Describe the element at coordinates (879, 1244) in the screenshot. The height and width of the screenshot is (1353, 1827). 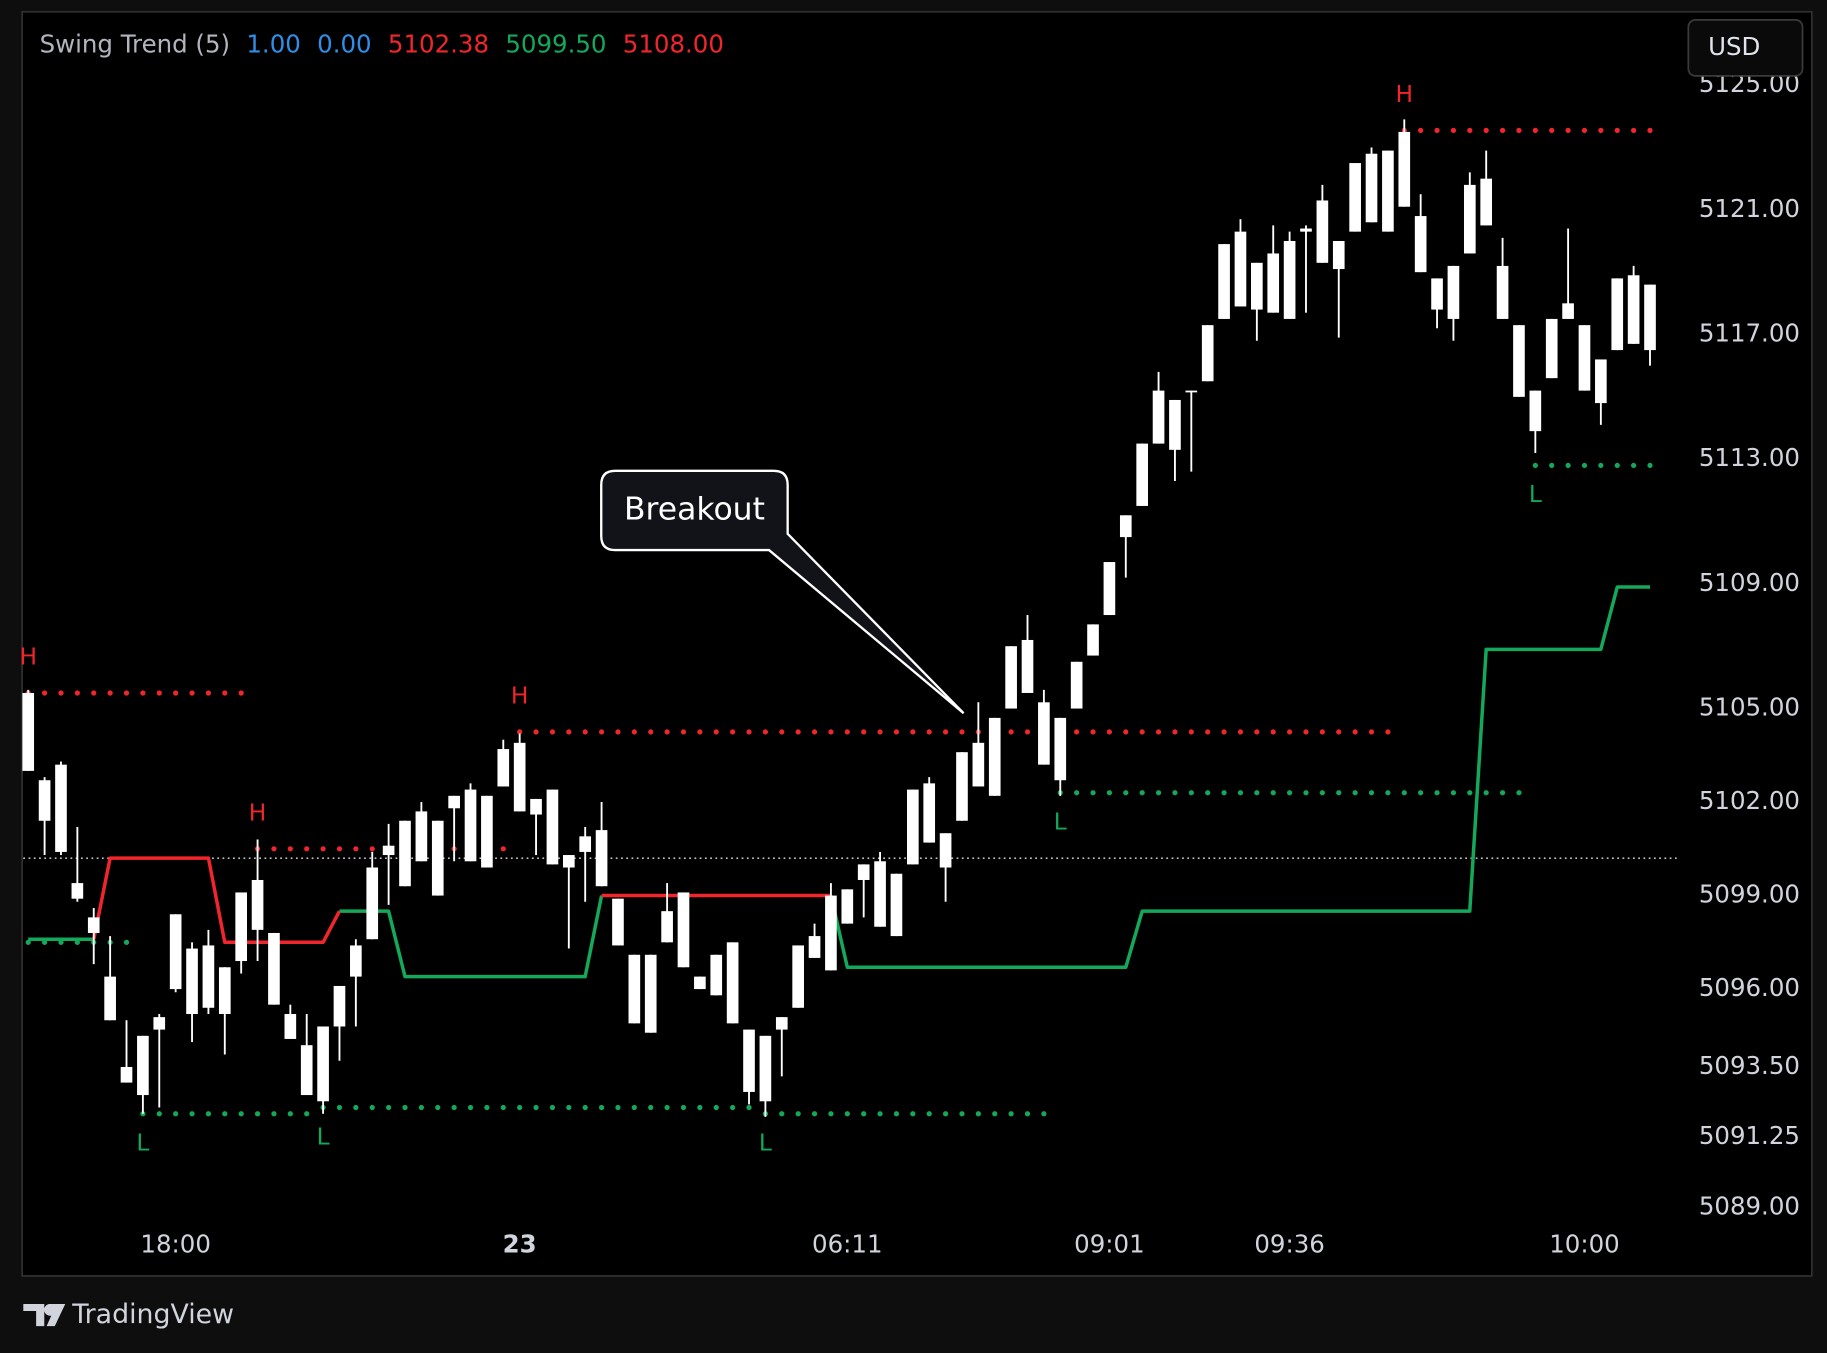
I see `x-axis: 18:00 23 06:11 09:01 09:36 10:00` at that location.